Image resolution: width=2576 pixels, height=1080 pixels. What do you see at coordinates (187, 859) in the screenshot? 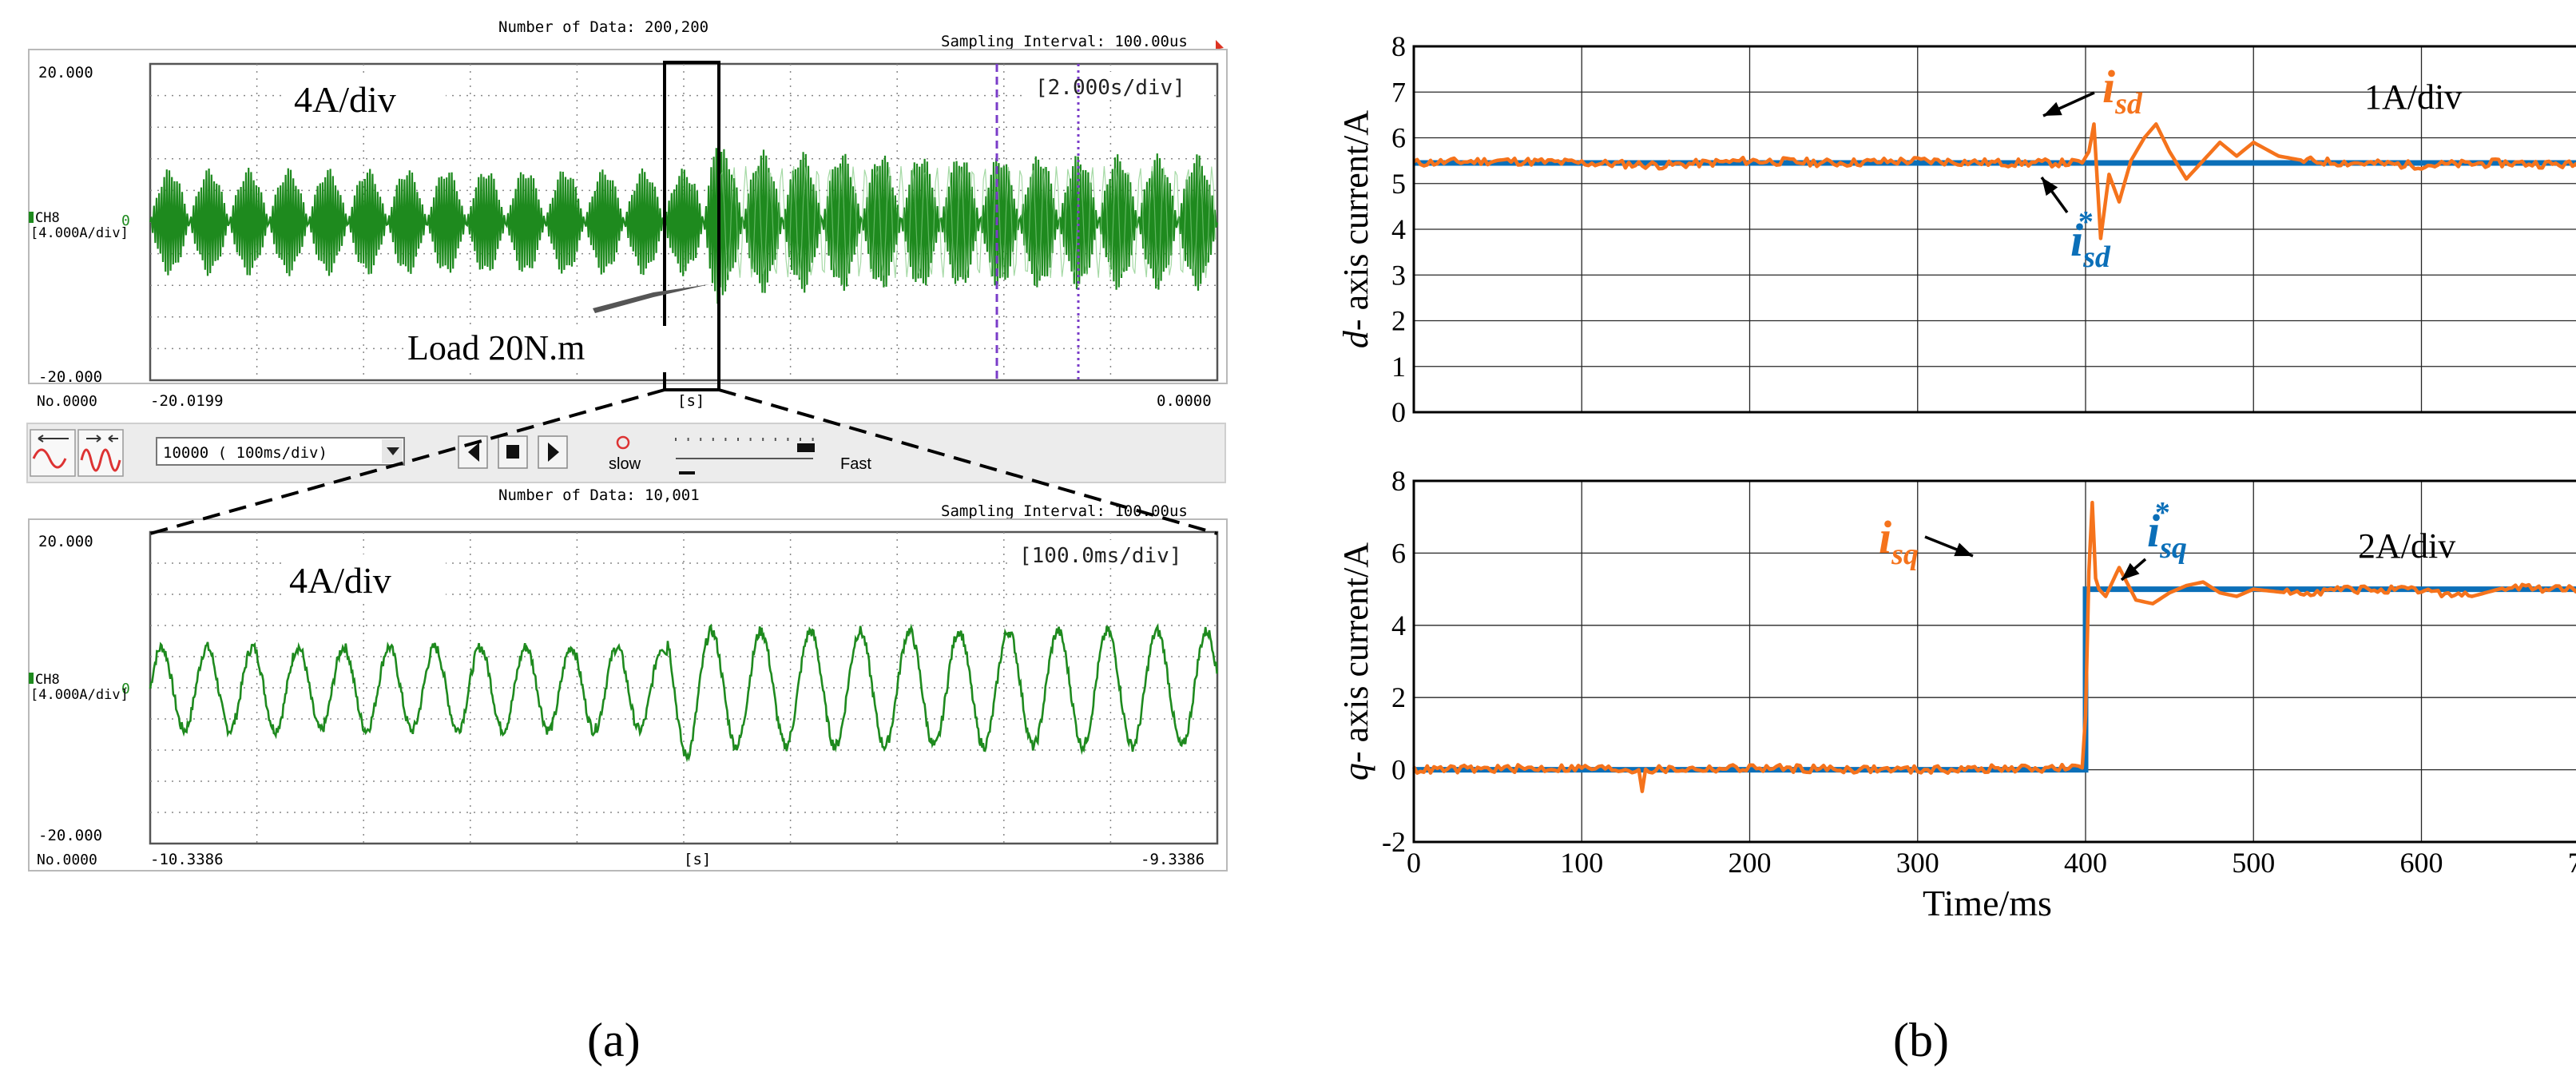
I see `bottom-x-start: -10.3386` at bounding box center [187, 859].